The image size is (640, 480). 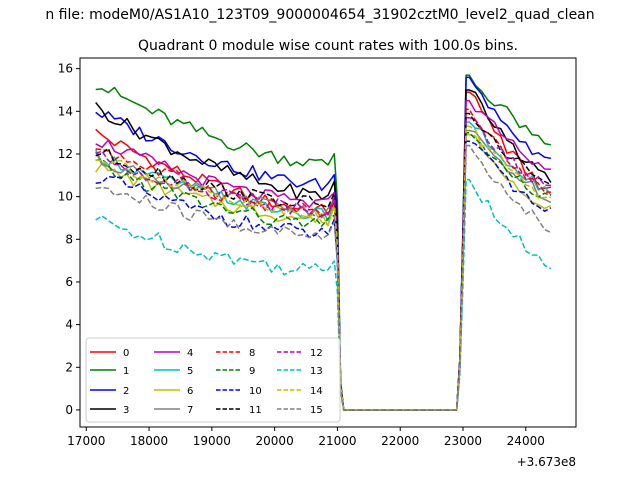 I want to click on legend-frame, so click(x=213, y=380).